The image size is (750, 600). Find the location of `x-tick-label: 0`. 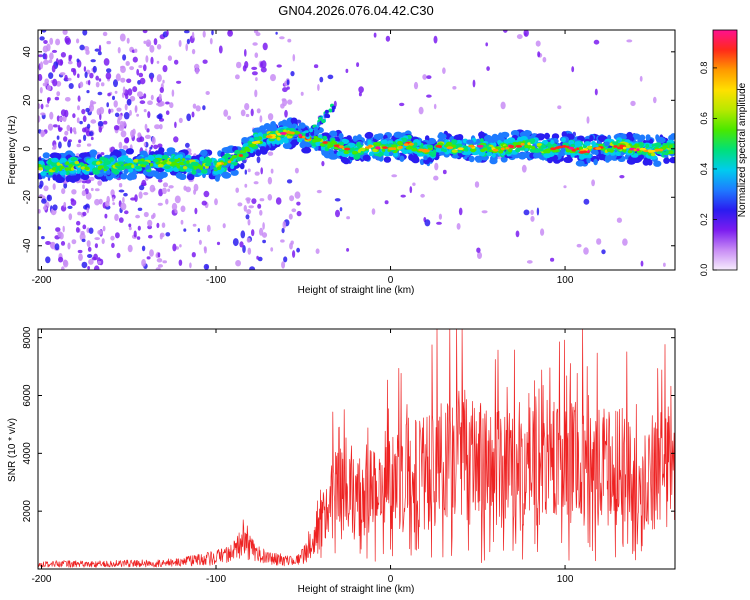

x-tick-label: 0 is located at coordinates (391, 579).